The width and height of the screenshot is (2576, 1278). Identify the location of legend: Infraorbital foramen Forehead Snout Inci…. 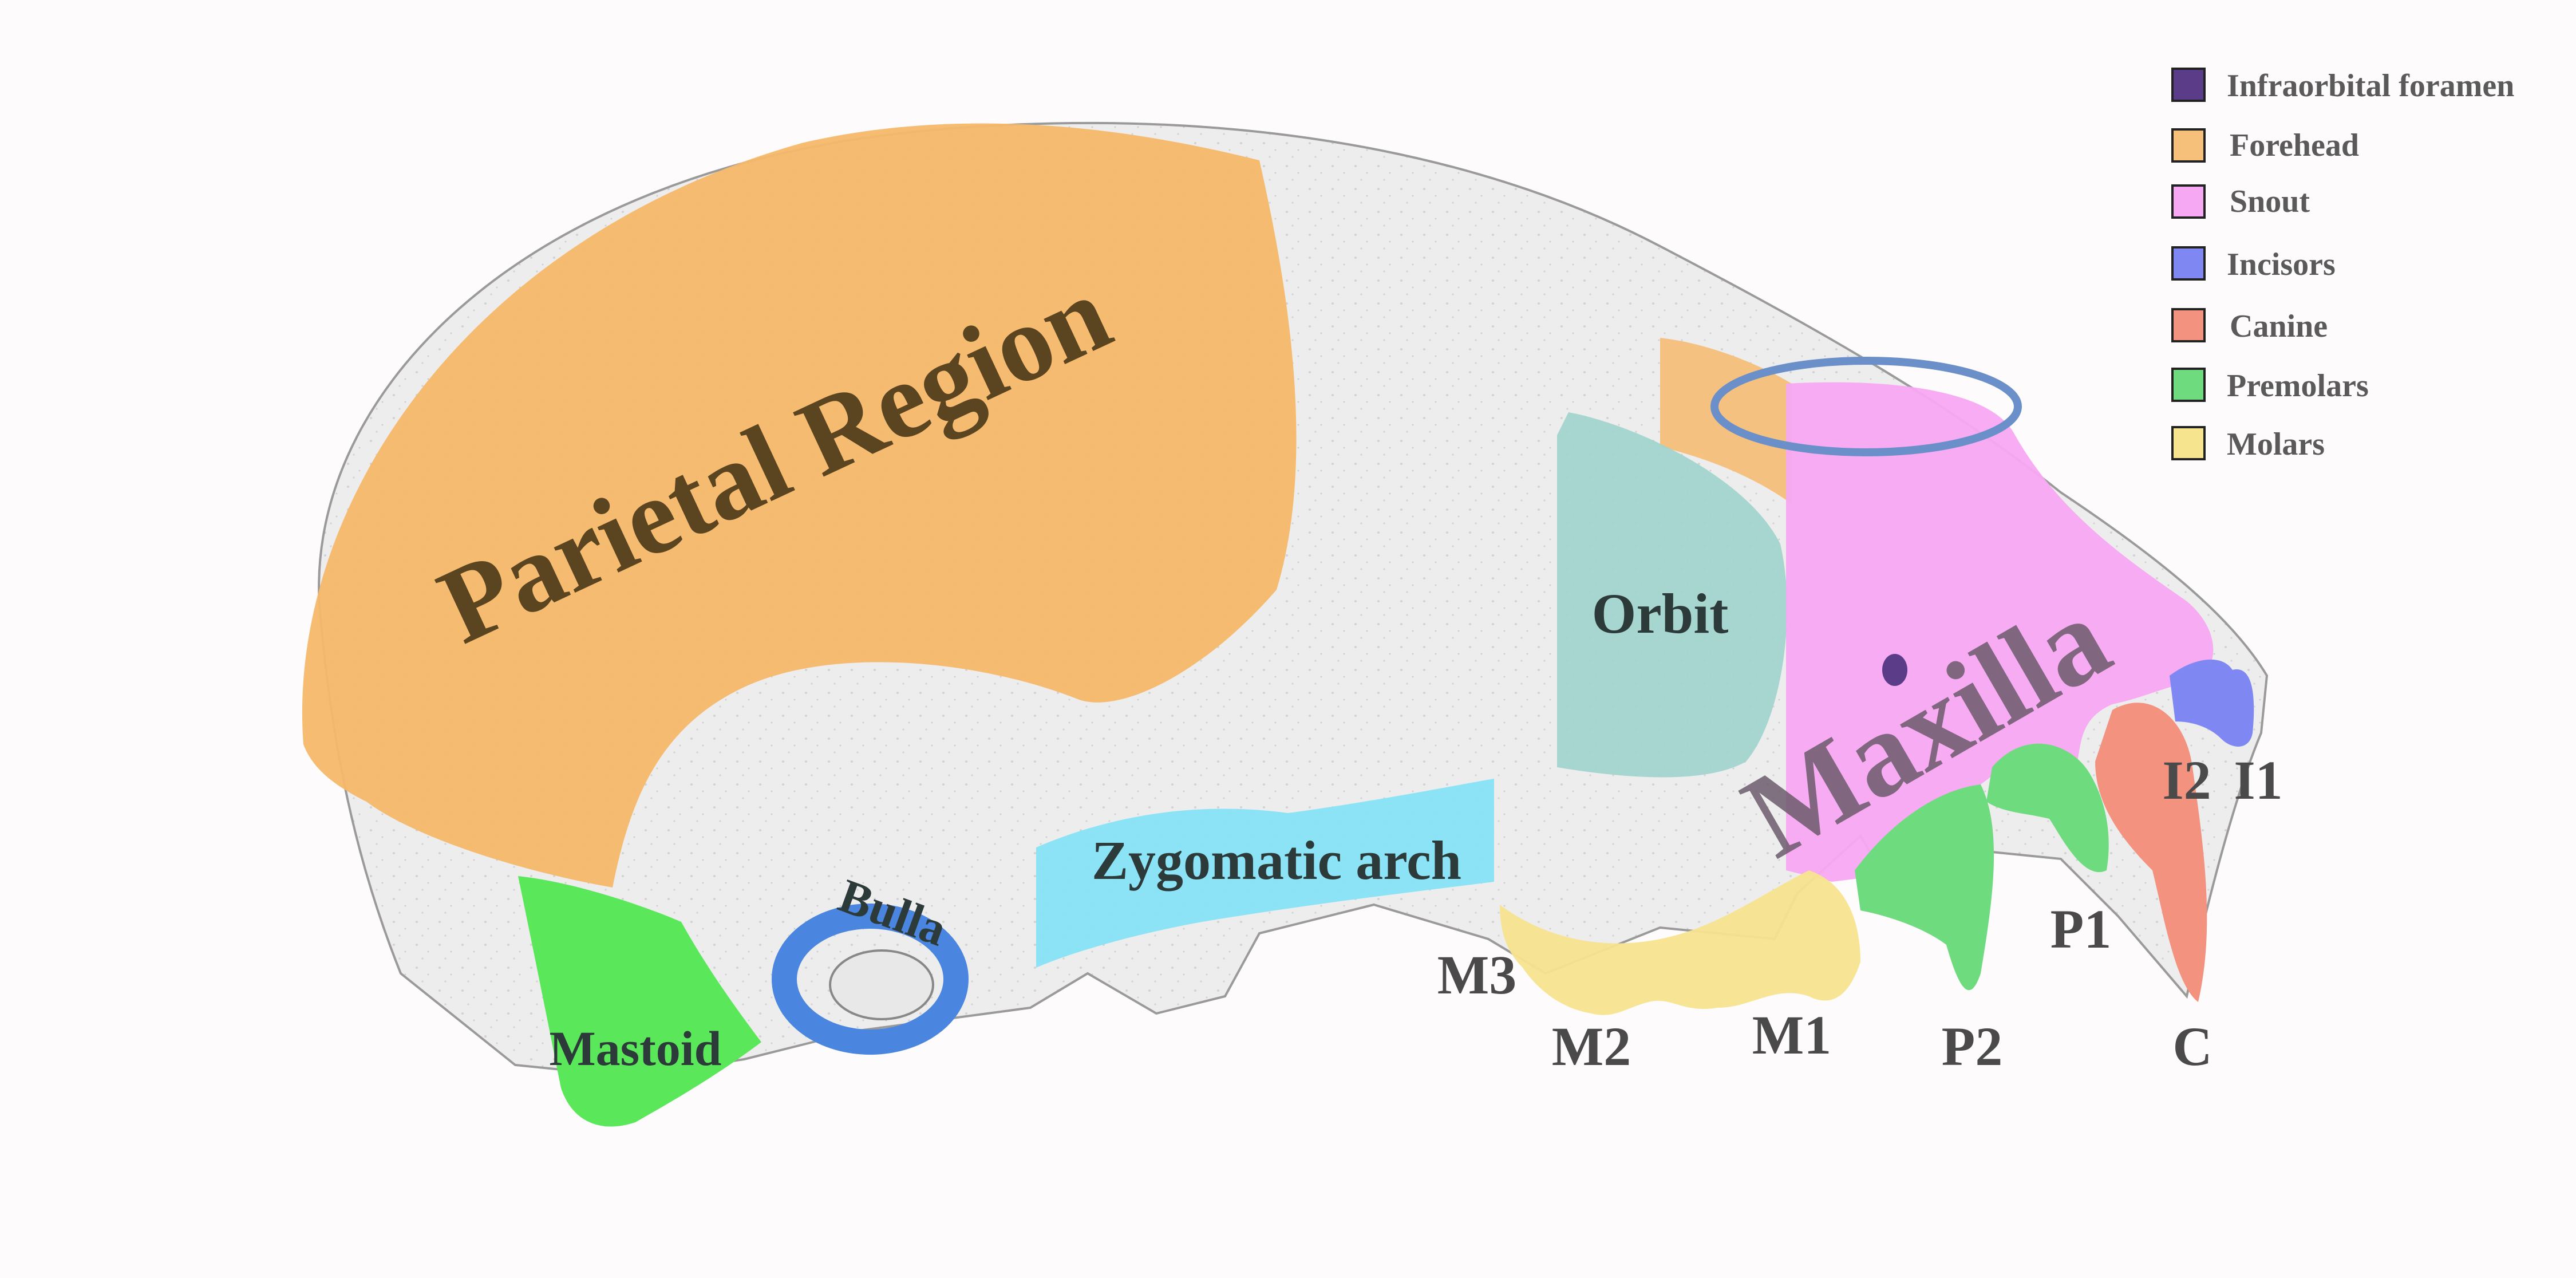
(2342, 265).